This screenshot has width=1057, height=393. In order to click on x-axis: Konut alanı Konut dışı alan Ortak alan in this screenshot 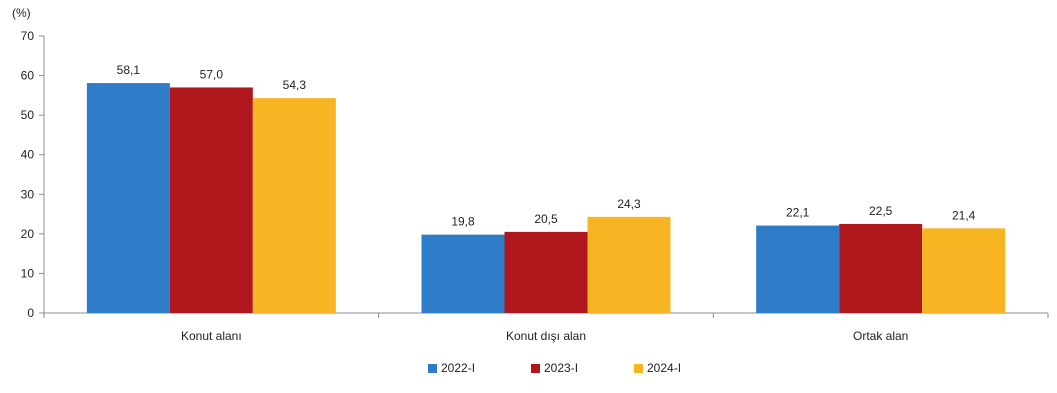, I will do `click(546, 327)`.